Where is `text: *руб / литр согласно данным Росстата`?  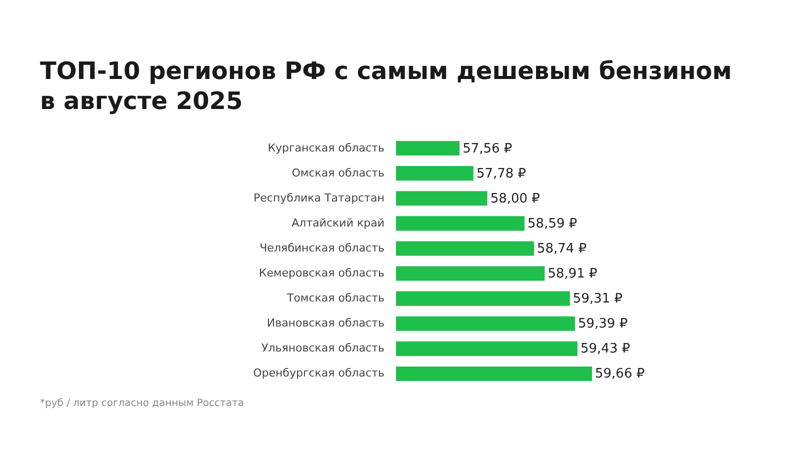 text: *руб / литр согласно данным Росстата is located at coordinates (142, 403).